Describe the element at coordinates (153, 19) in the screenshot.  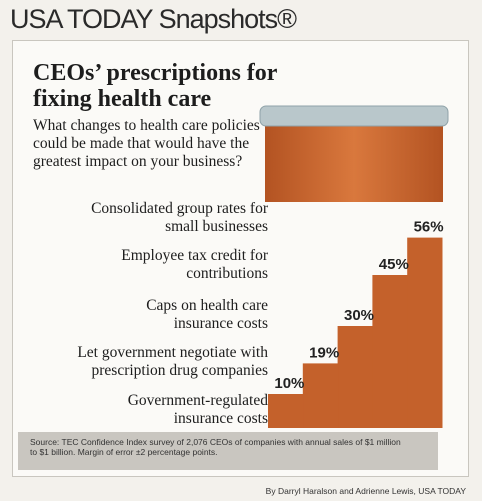
I see `header: USA TODAY Snapshots®` at that location.